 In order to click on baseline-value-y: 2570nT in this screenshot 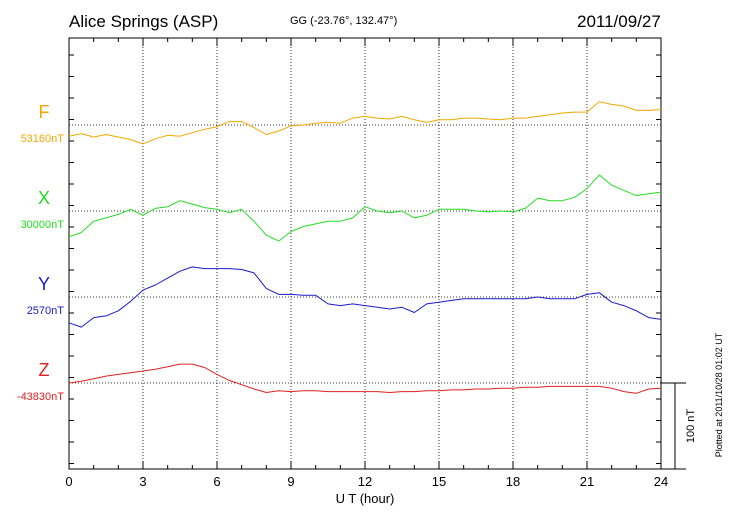, I will do `click(46, 311)`.